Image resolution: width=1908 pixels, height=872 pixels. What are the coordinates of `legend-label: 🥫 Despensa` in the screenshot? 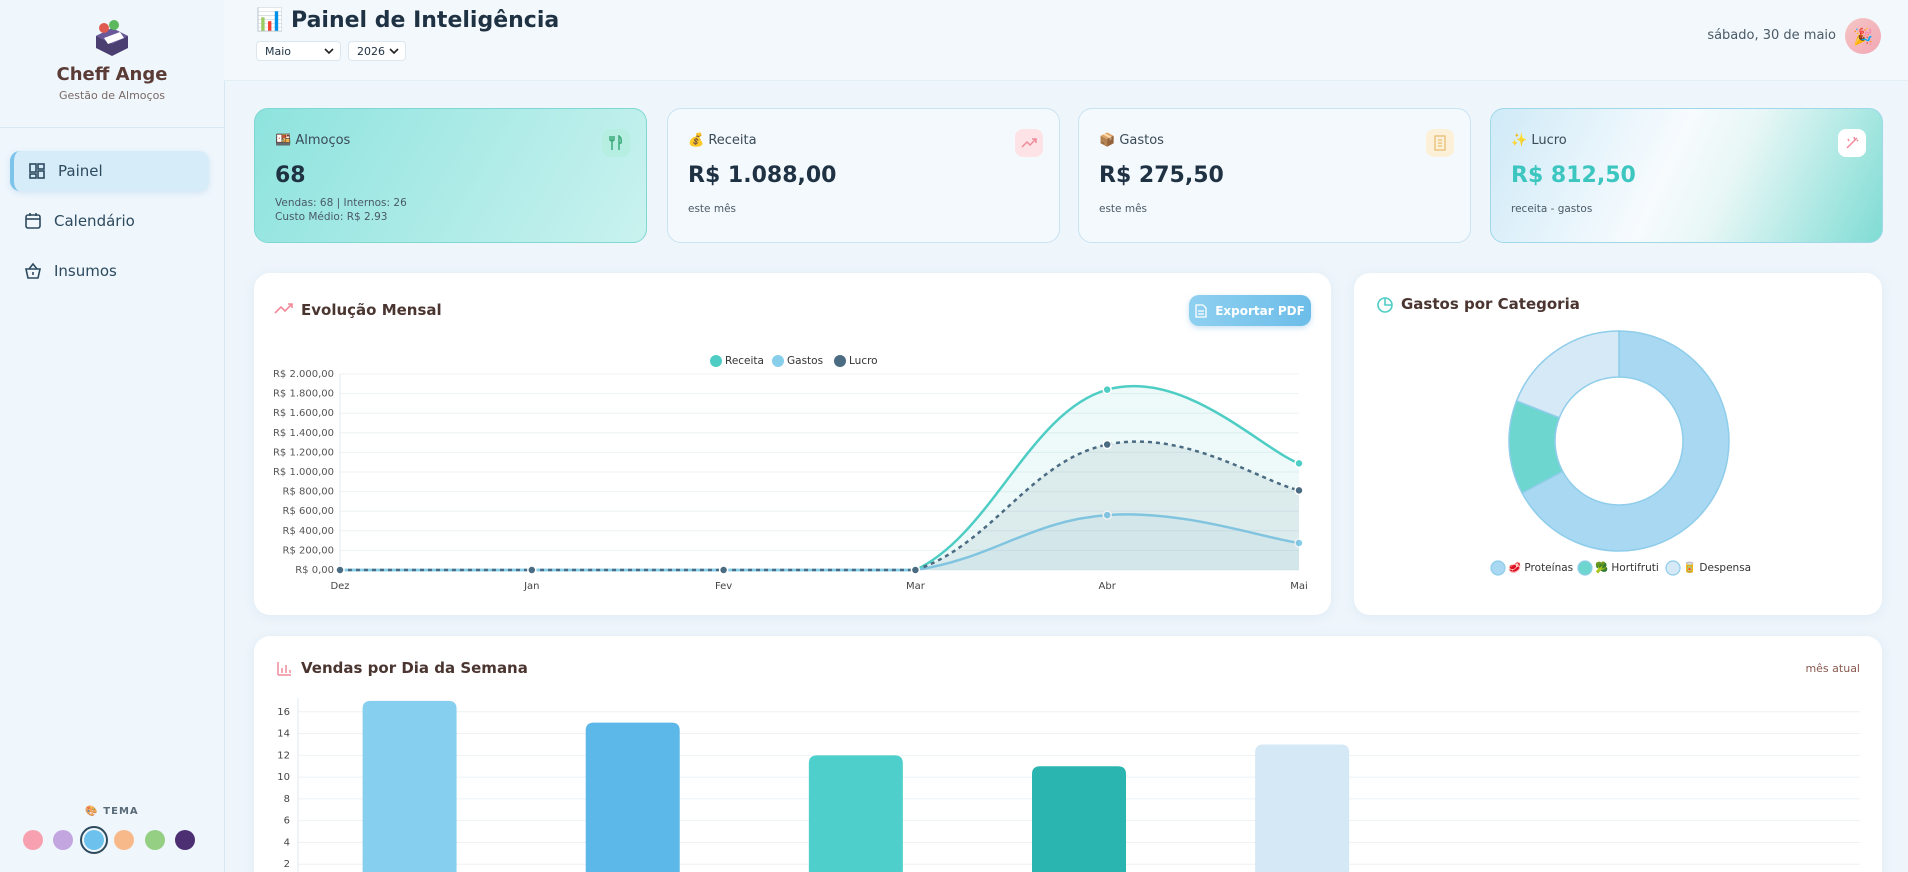 It's located at (1717, 567).